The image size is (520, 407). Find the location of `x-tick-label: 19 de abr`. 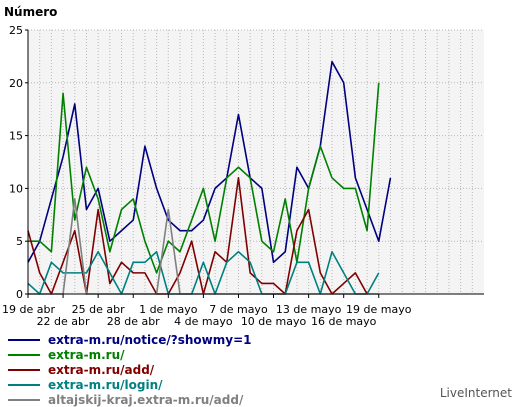

x-tick-label: 19 de abr is located at coordinates (28, 309).